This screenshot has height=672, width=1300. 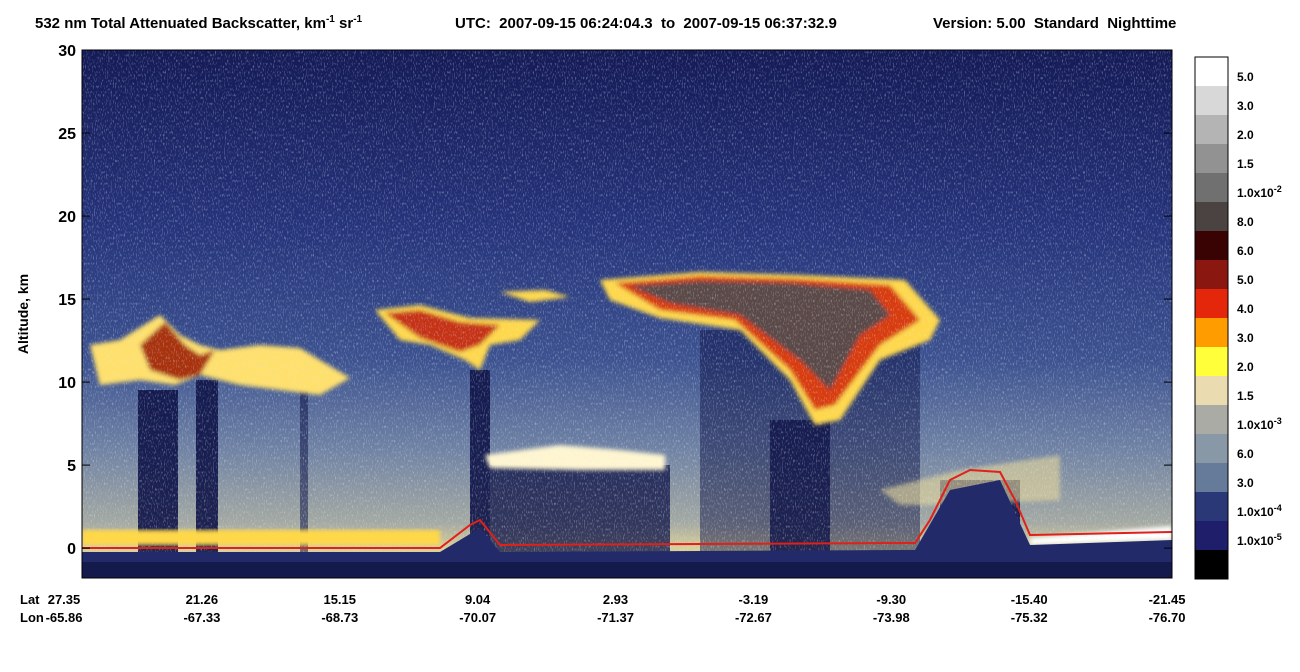 What do you see at coordinates (1278, 189) in the screenshot?
I see `colorbar-label-exp: -2` at bounding box center [1278, 189].